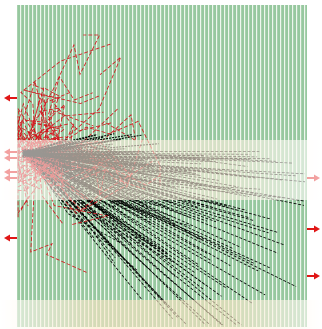  What do you see at coordinates (161, 314) in the screenshot?
I see `background-glow-bottom` at bounding box center [161, 314].